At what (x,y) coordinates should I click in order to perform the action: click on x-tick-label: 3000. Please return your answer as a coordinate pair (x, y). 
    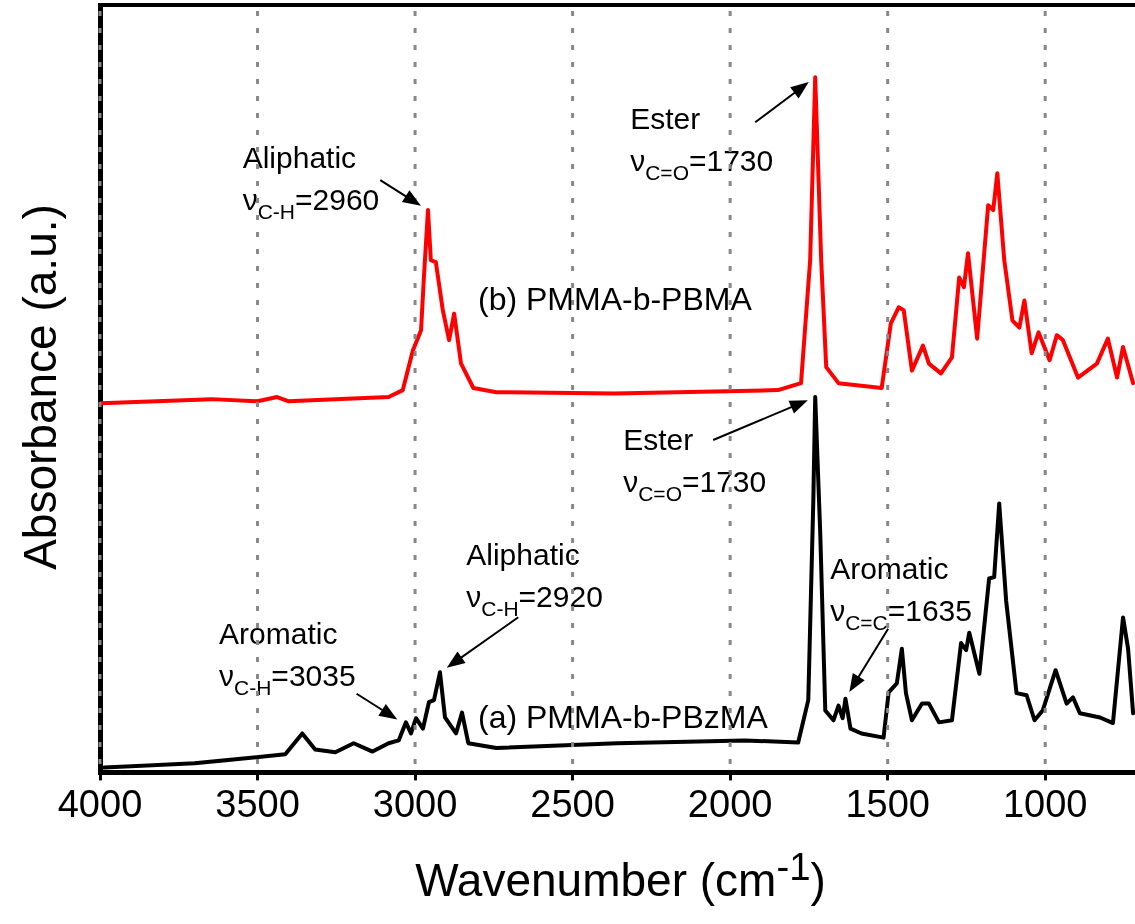
    Looking at the image, I should click on (415, 803).